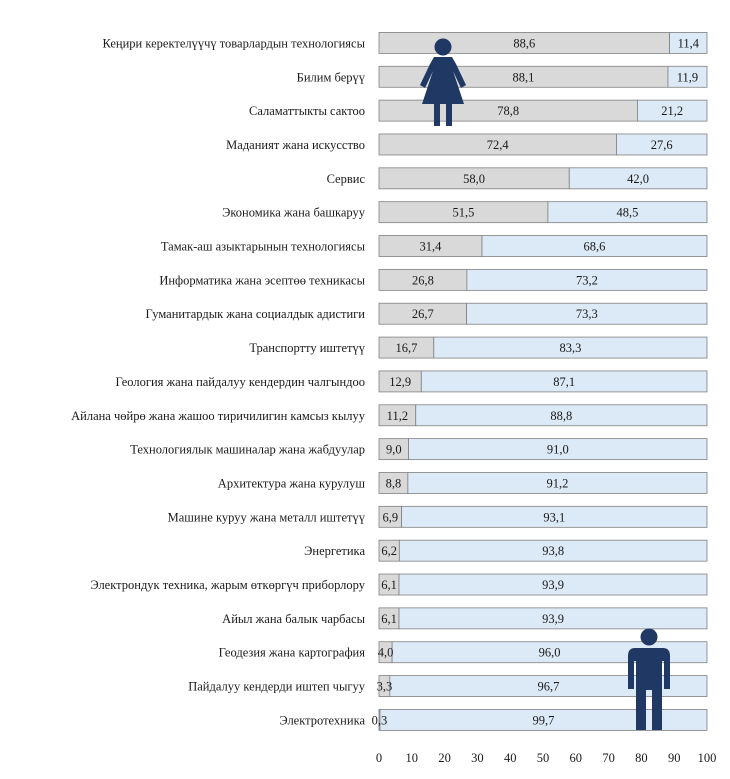  I want to click on data-label: 99,7, so click(544, 720).